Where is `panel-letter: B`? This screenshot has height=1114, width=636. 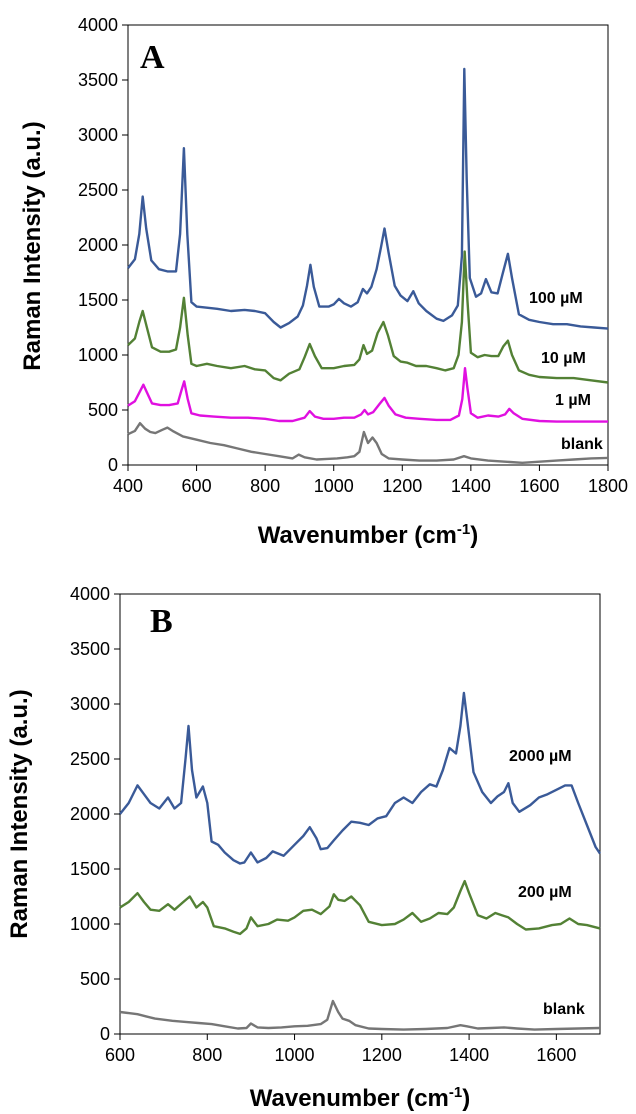 panel-letter: B is located at coordinates (161, 621).